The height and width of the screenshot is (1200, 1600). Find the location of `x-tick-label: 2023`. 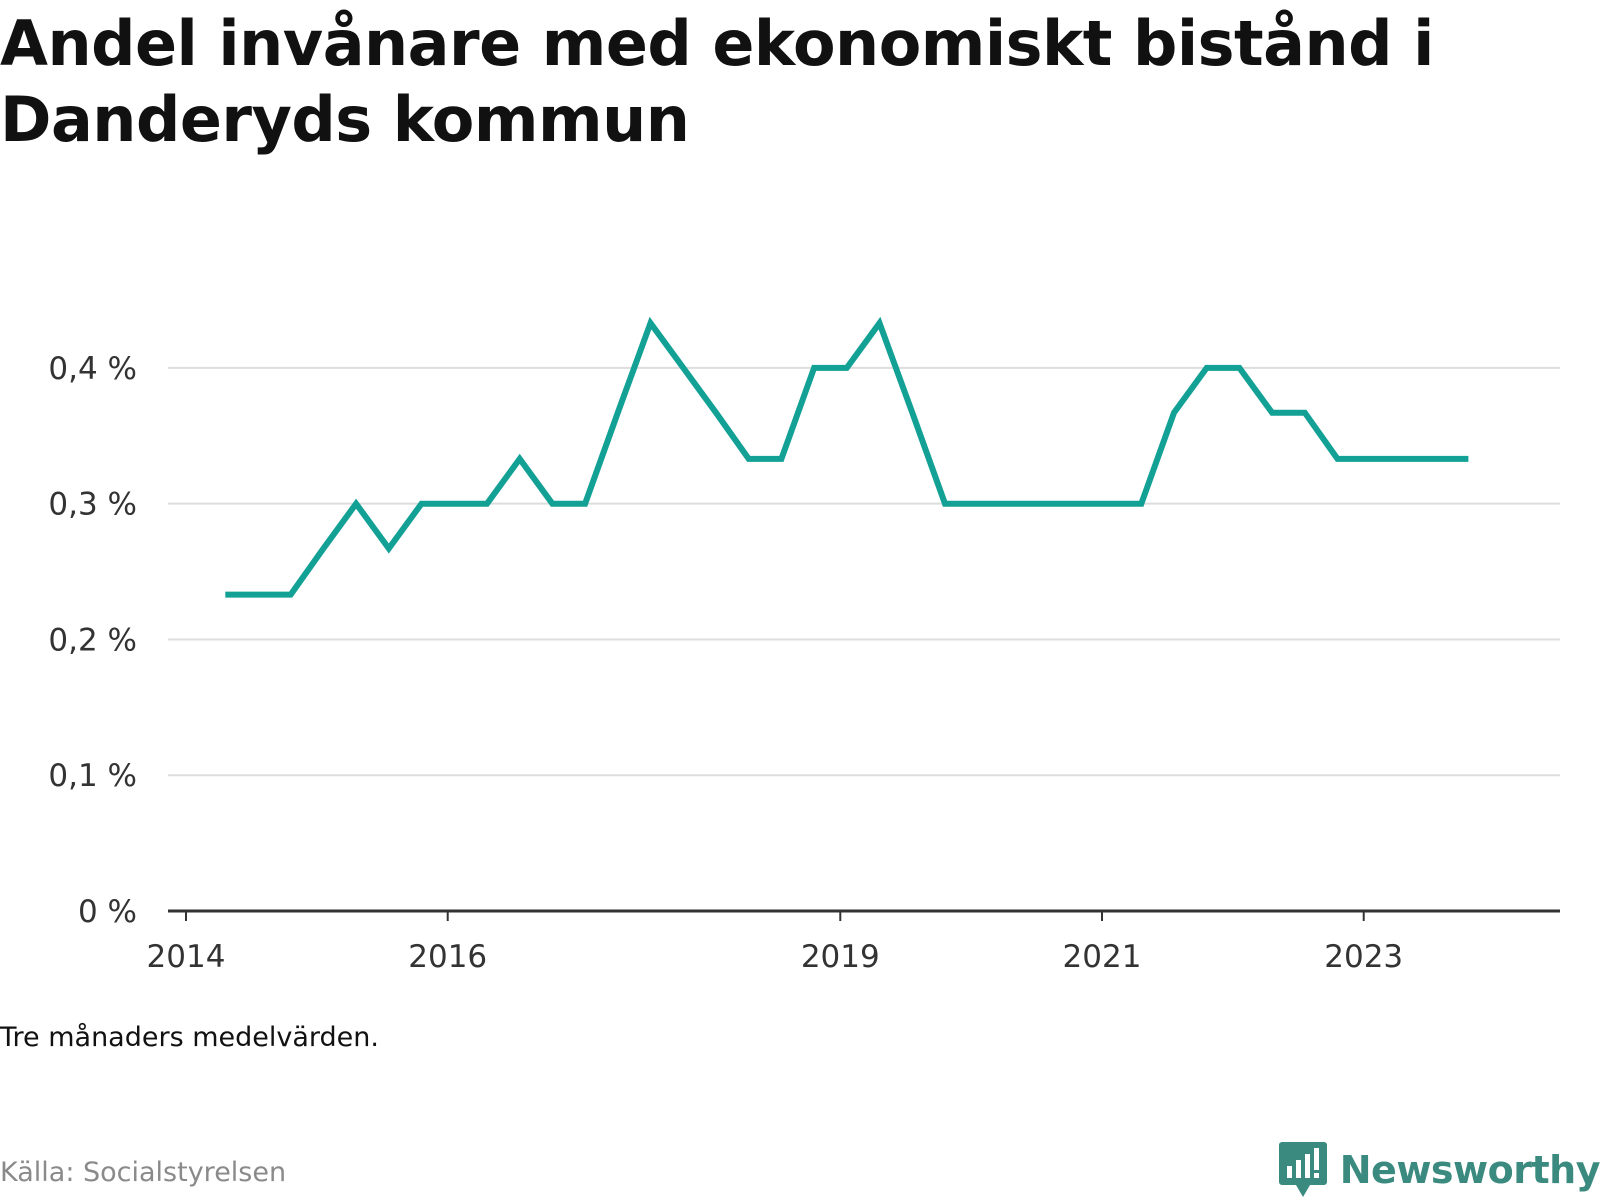

x-tick-label: 2023 is located at coordinates (1363, 957).